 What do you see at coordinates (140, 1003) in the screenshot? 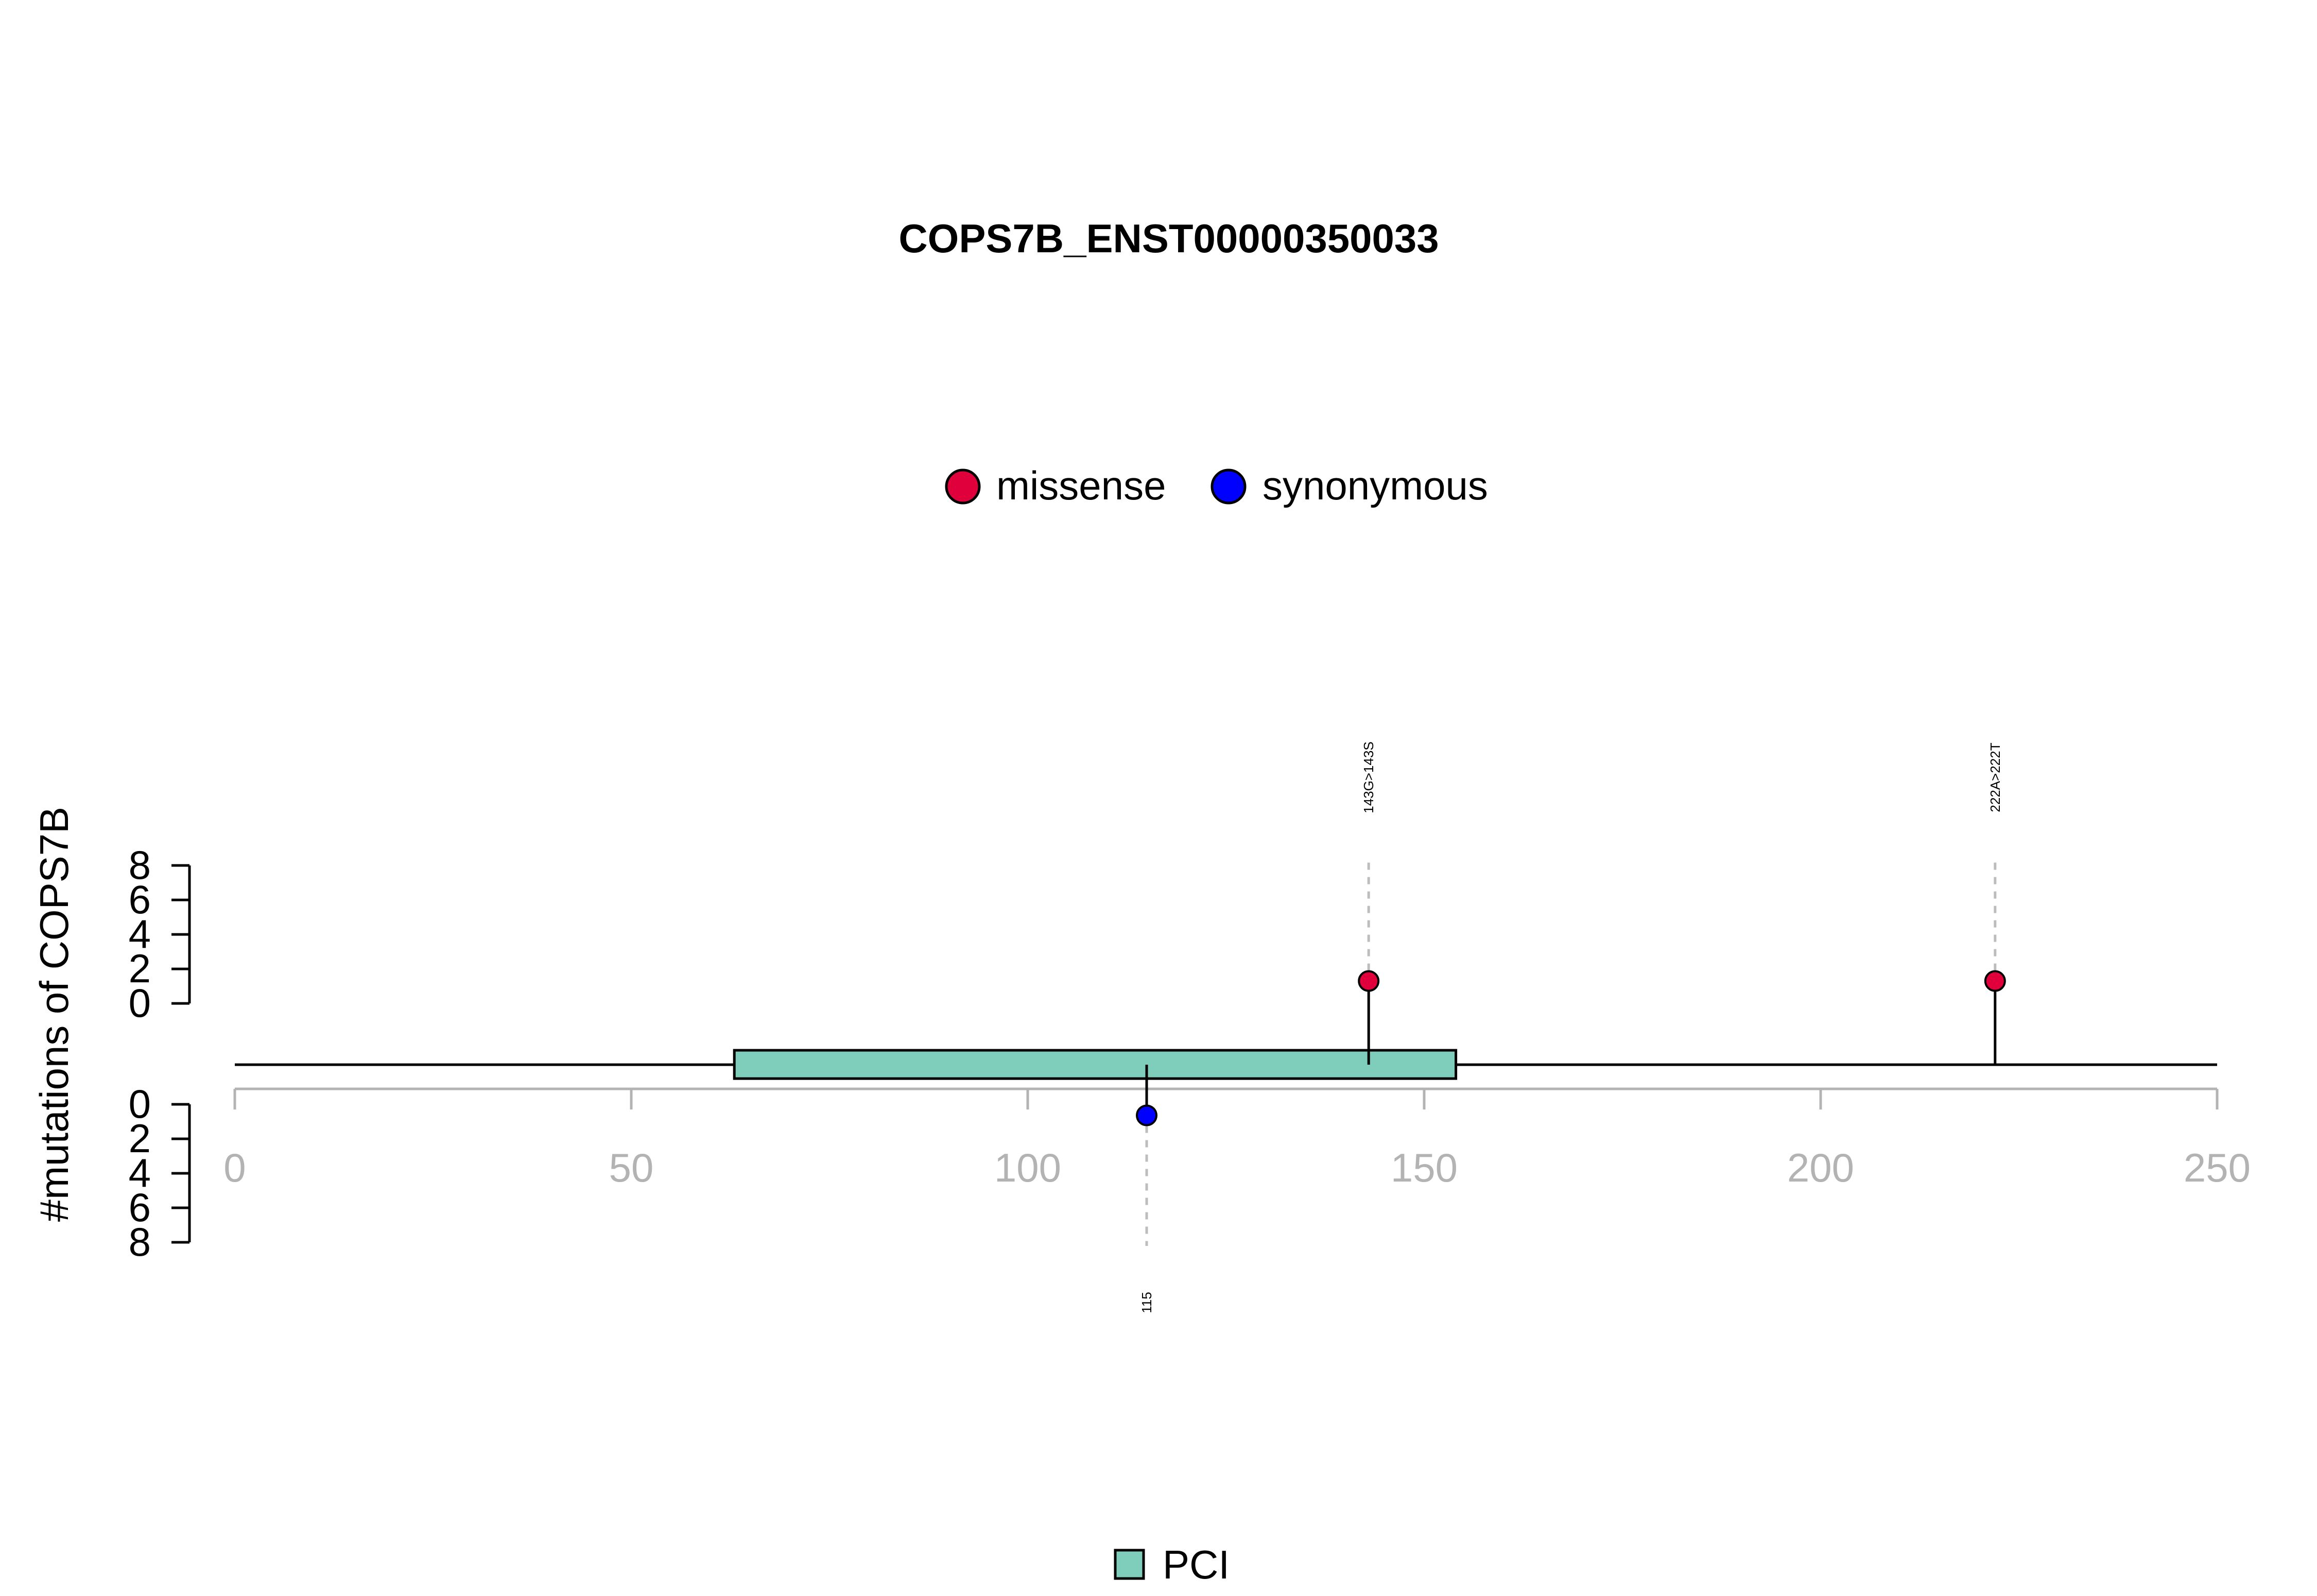
I see `y-tick-upper-label: 0` at bounding box center [140, 1003].